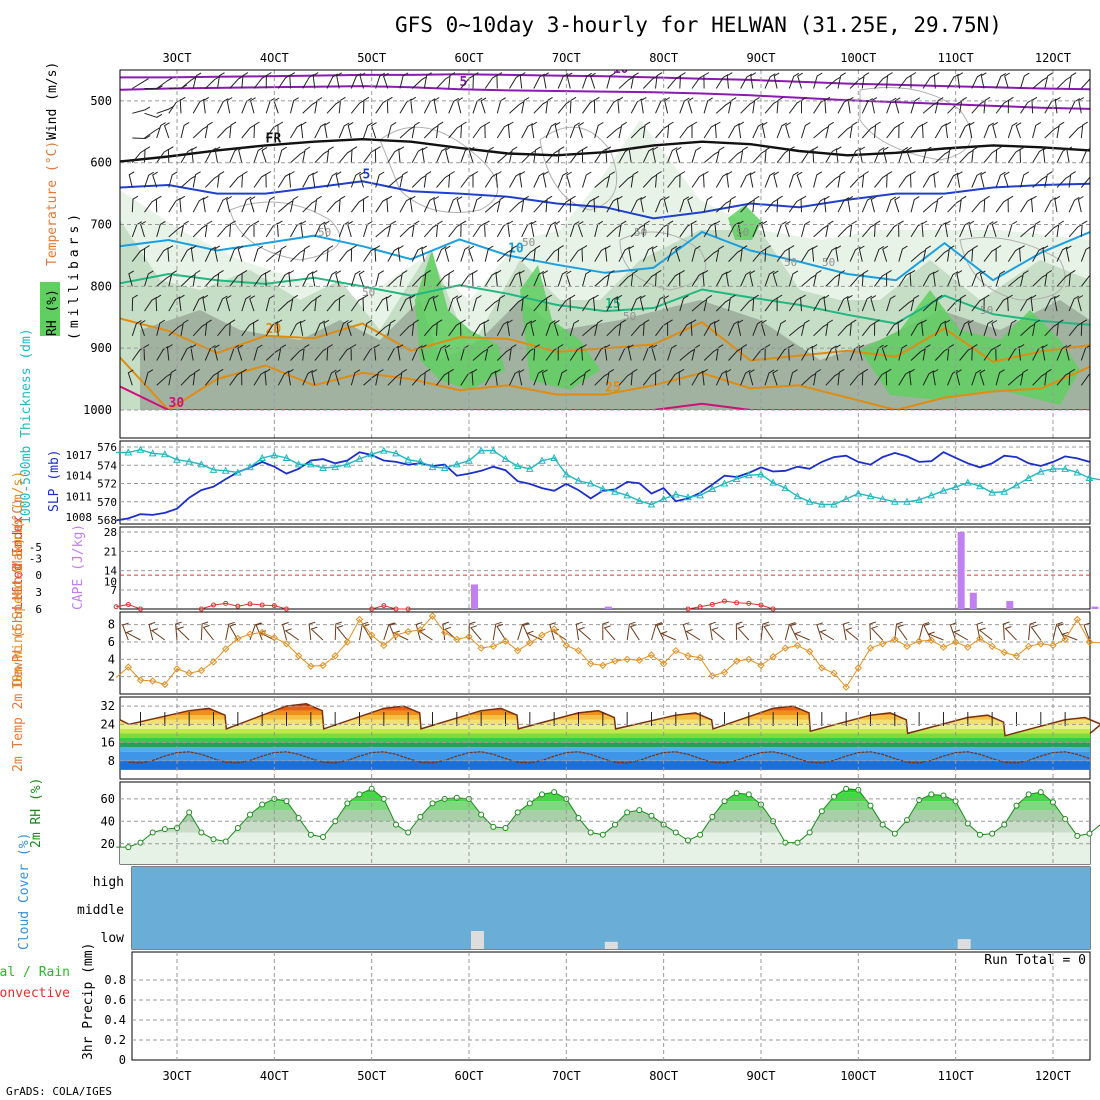 This screenshot has width=1100, height=1100. What do you see at coordinates (663, 1076) in the screenshot?
I see `bottom-date-label: 8OCT` at bounding box center [663, 1076].